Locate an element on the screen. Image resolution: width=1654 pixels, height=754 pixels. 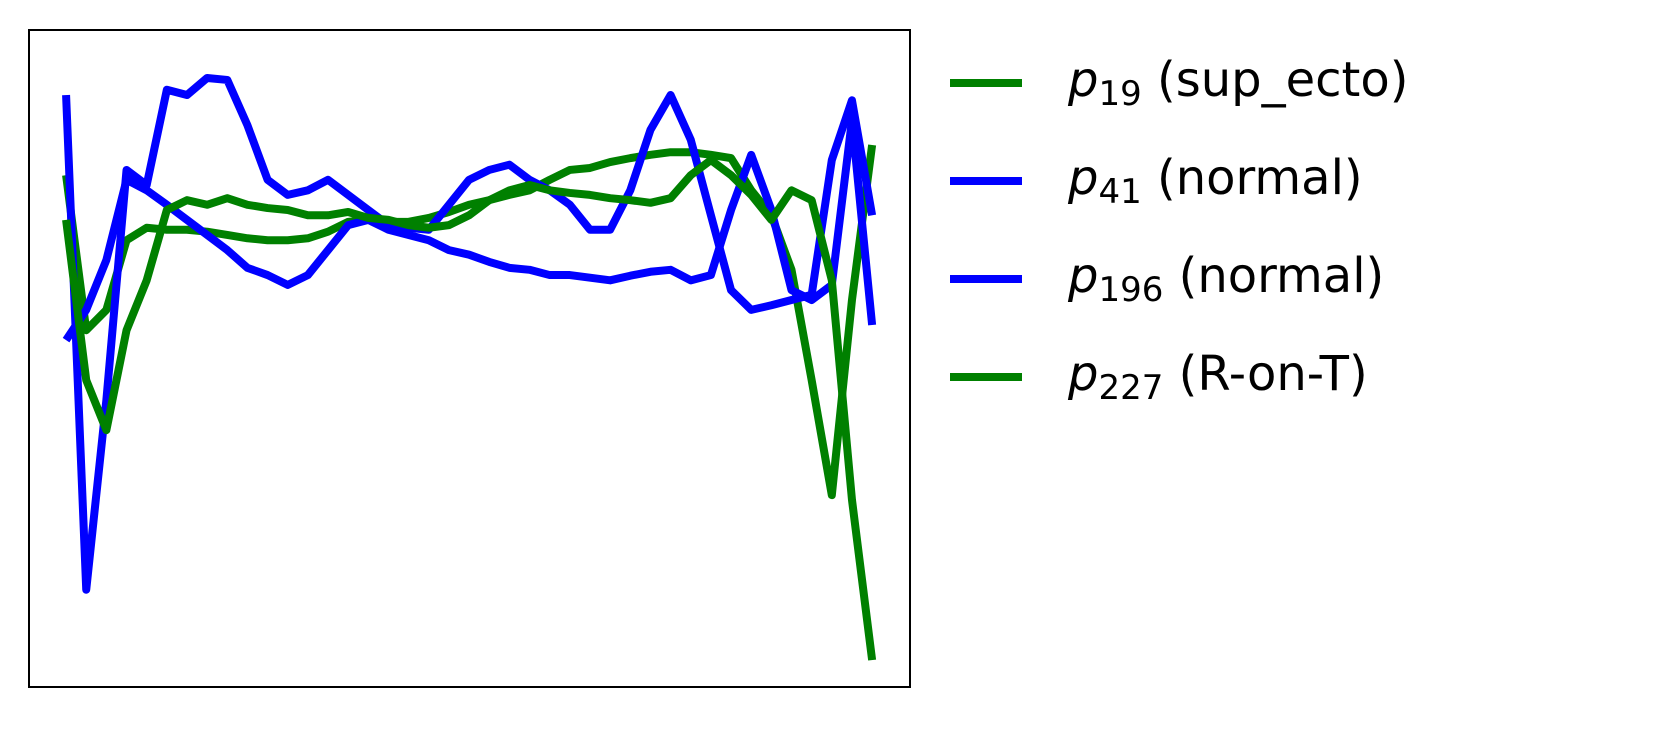
legend-subscript: 19 is located at coordinates (1119, 94).